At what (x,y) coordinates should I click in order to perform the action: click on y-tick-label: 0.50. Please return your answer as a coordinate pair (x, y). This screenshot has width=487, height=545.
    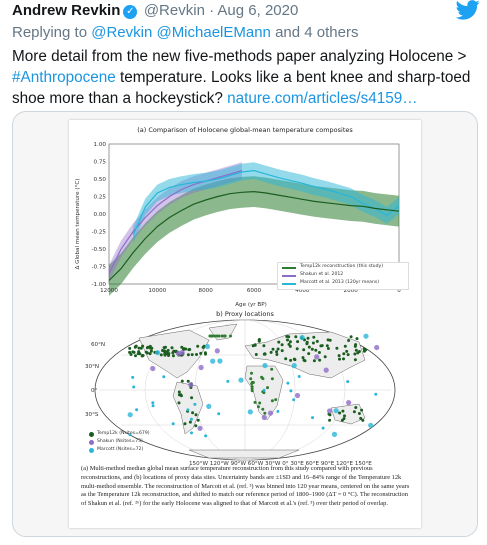
    Looking at the image, I should click on (100, 180).